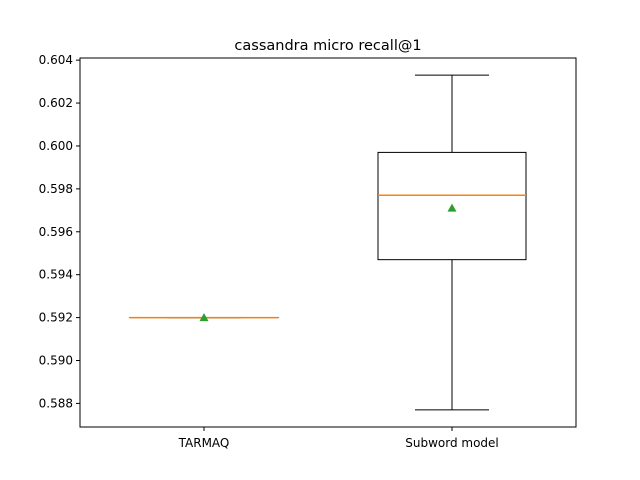 The height and width of the screenshot is (480, 640). Describe the element at coordinates (56, 60) in the screenshot. I see `y-tick-label: 0.604` at that location.